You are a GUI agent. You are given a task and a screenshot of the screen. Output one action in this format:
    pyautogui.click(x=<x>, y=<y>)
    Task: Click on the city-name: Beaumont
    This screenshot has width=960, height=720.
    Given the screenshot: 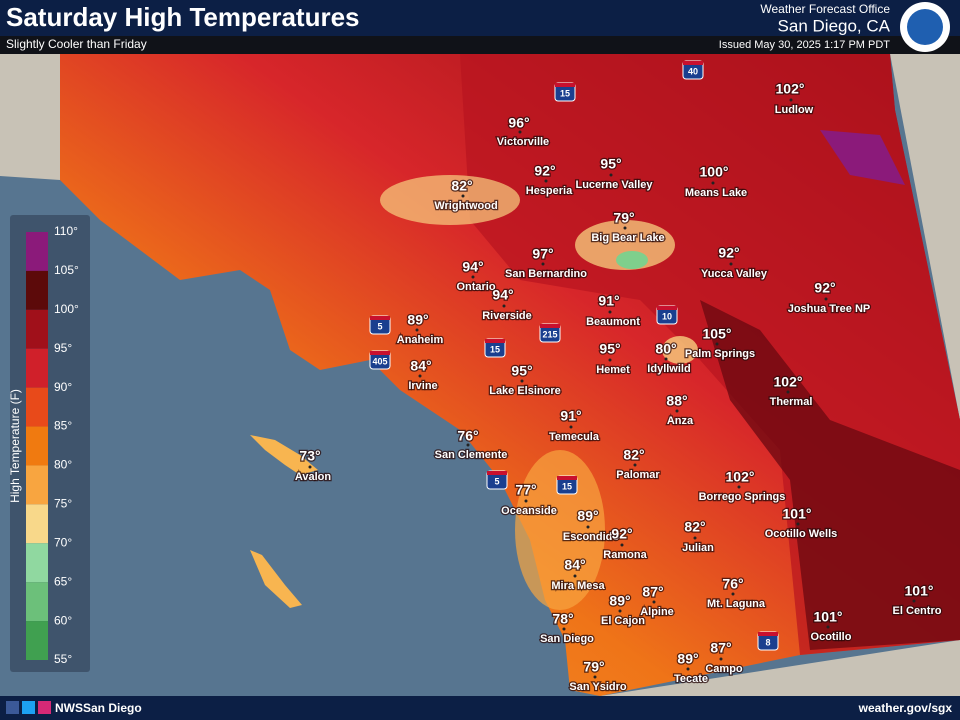 What is the action you would take?
    pyautogui.click(x=613, y=322)
    